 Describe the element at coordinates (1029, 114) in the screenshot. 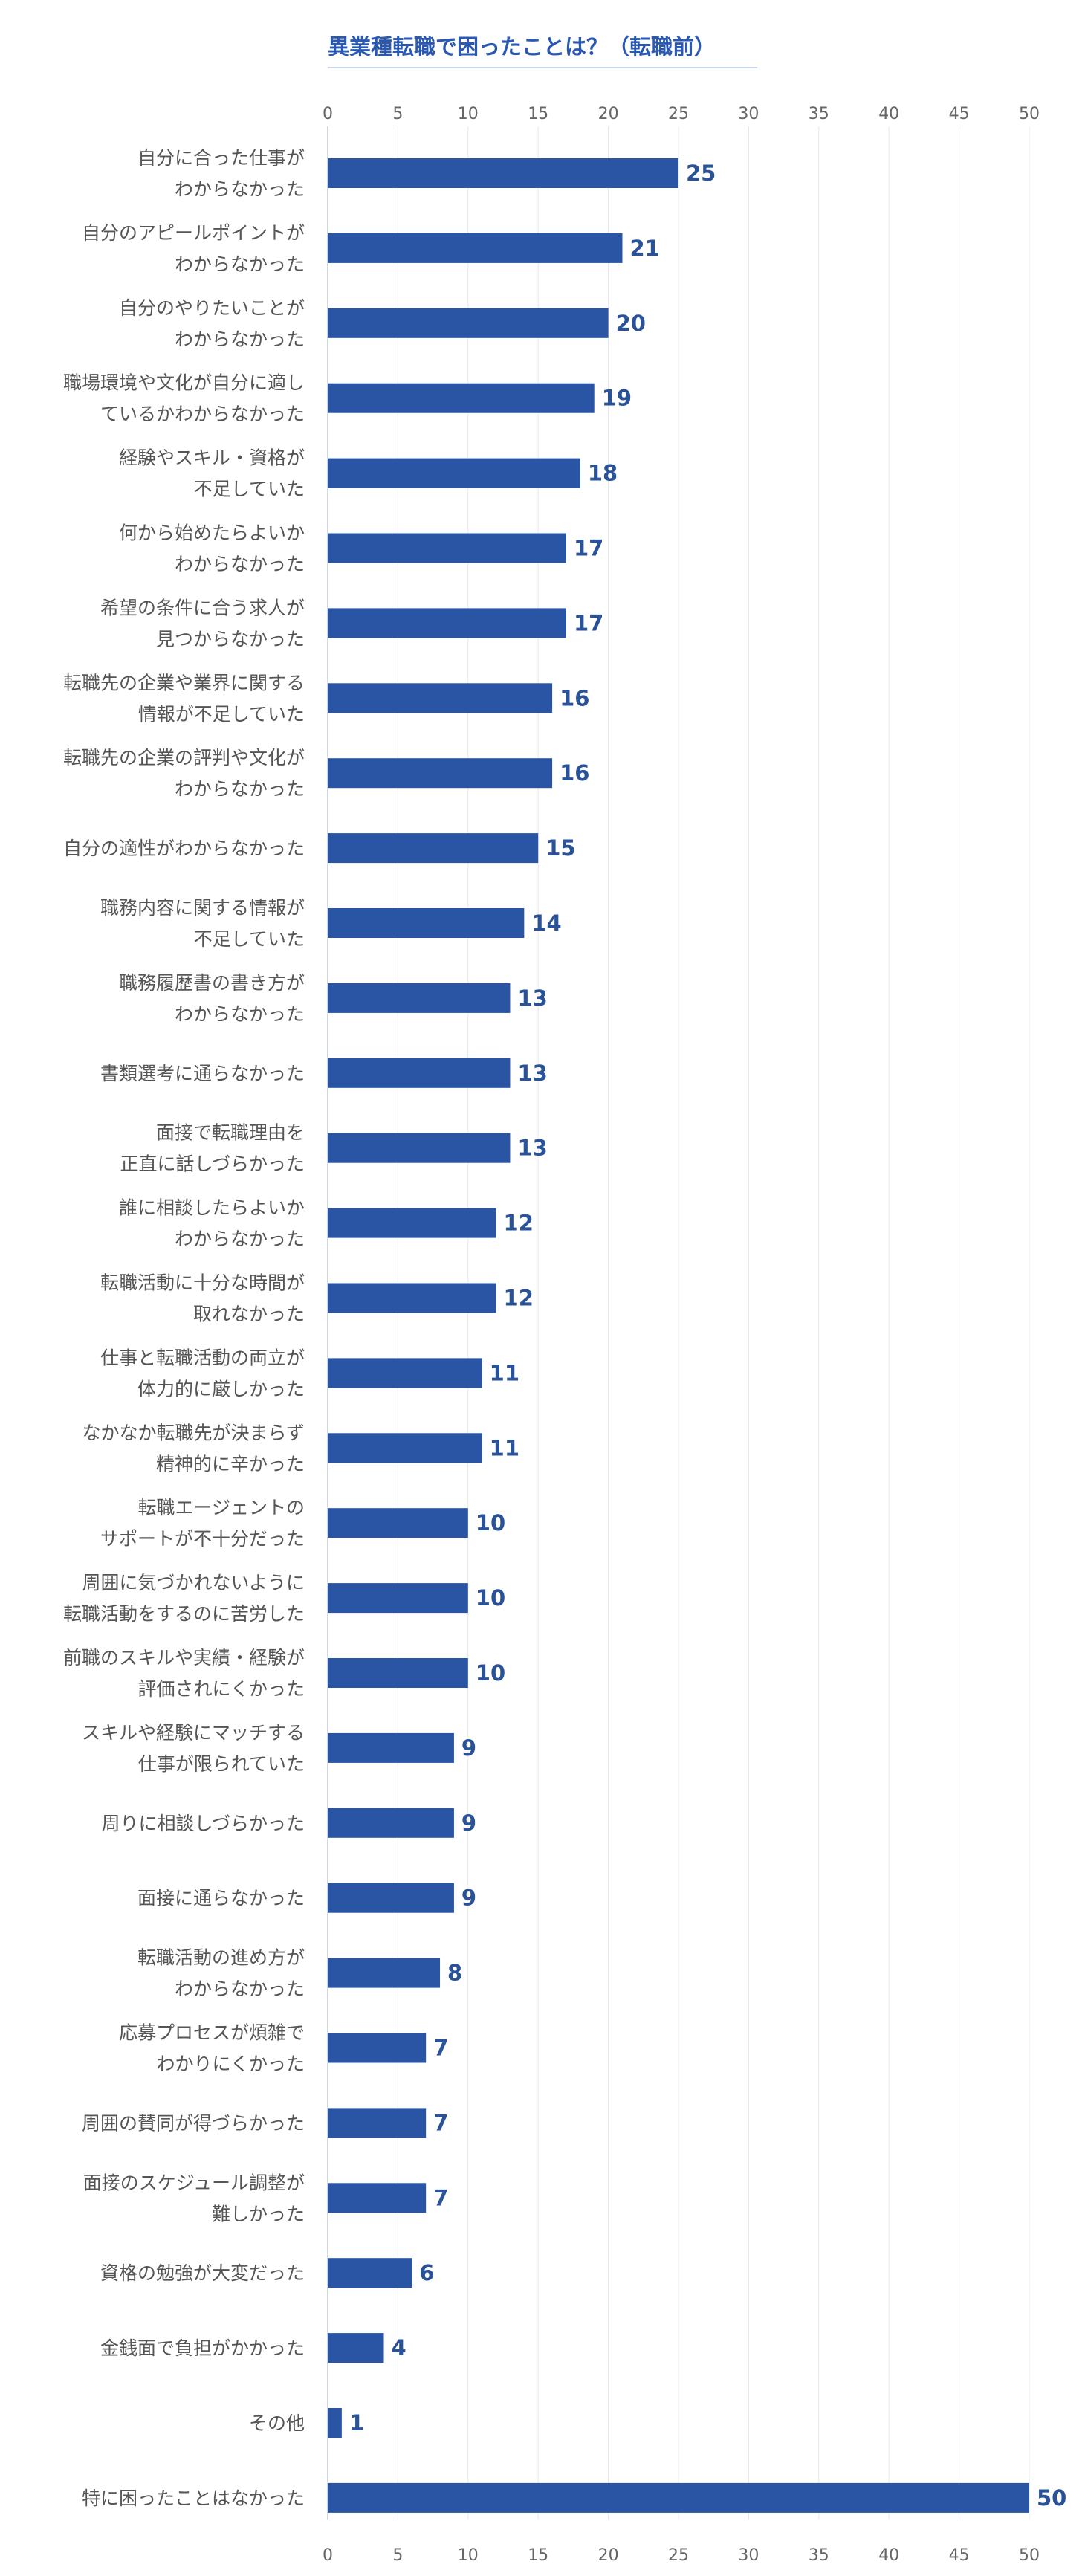

I see `x-tick-label-top: 50` at that location.